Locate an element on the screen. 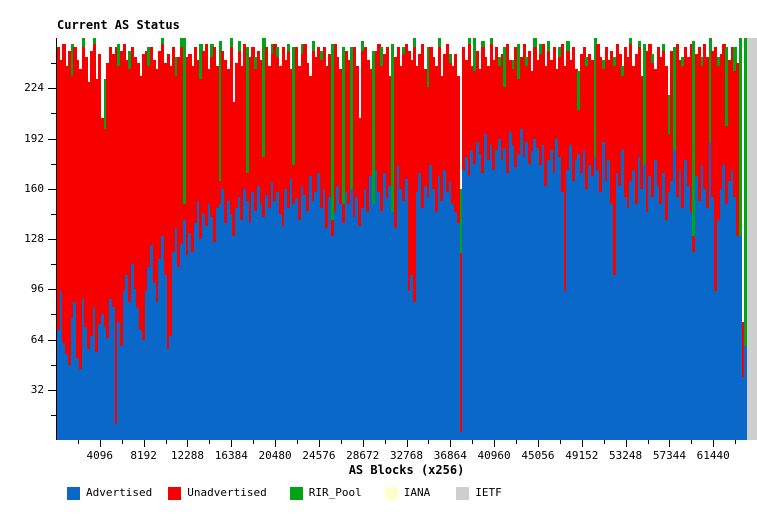 The height and width of the screenshot is (522, 757). x-axis-tick-label: 16384 is located at coordinates (231, 455).